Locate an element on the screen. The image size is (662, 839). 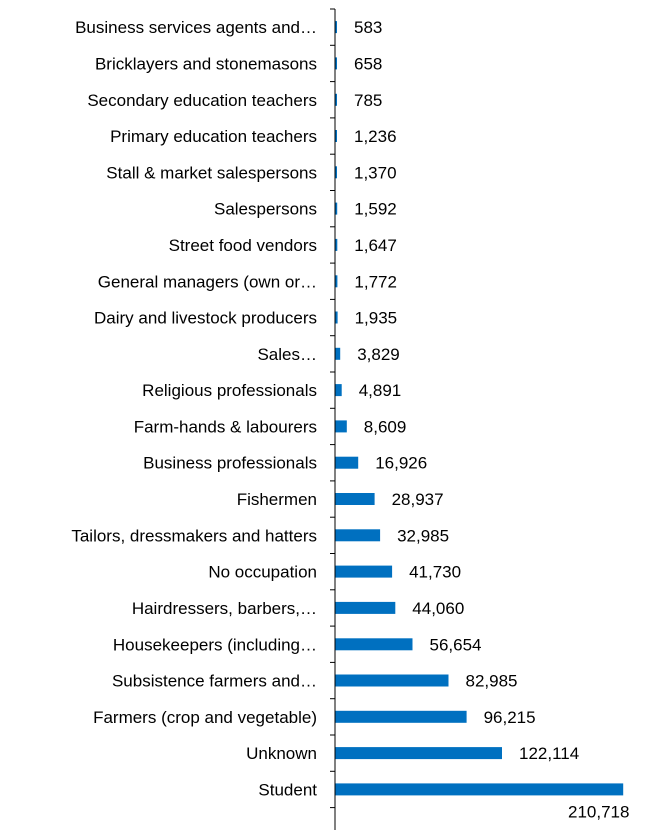
category-label: Street food vendors is located at coordinates (243, 245).